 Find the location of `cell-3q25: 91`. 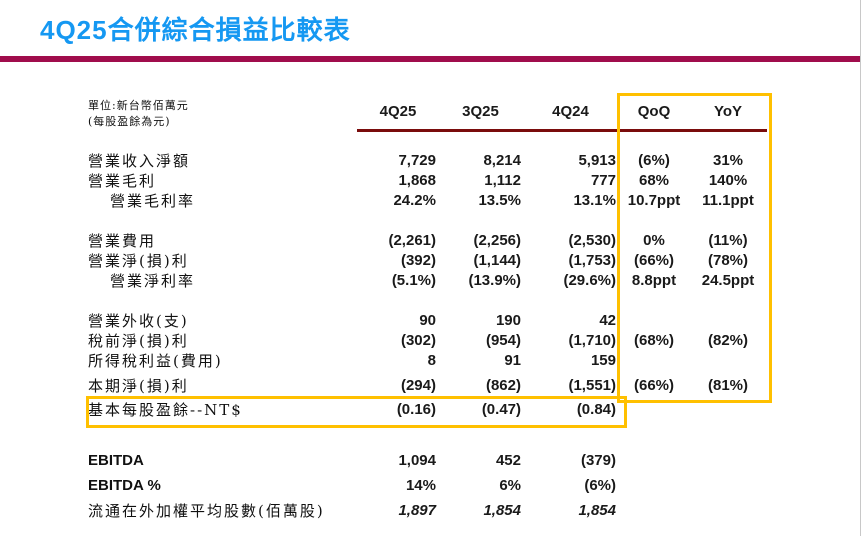

cell-3q25: 91 is located at coordinates (512, 360).